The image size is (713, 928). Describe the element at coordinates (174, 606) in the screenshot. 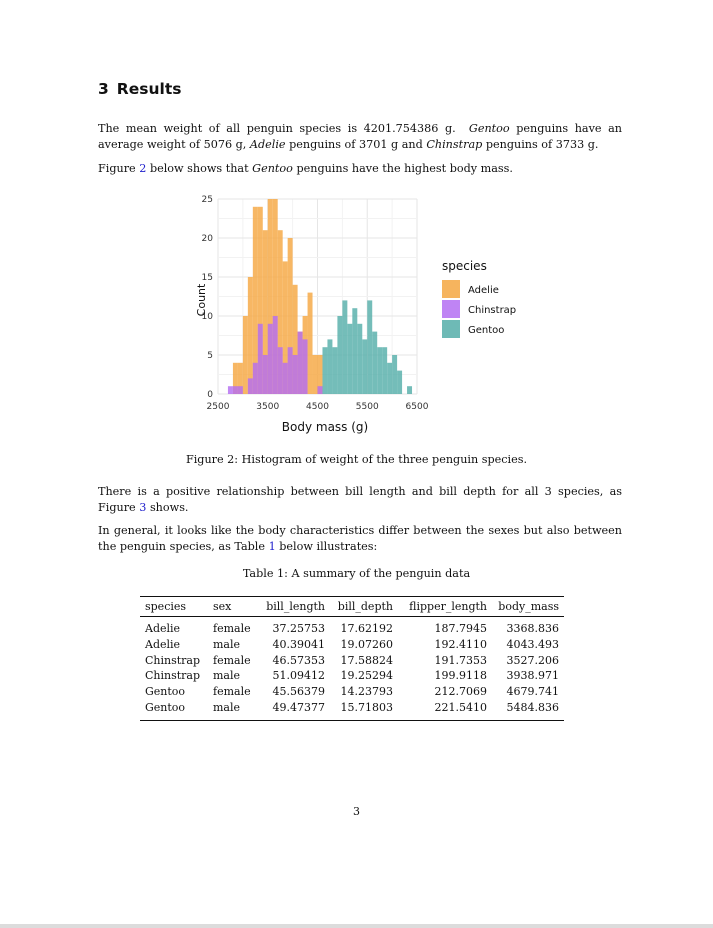

I see `header-species: species` at that location.